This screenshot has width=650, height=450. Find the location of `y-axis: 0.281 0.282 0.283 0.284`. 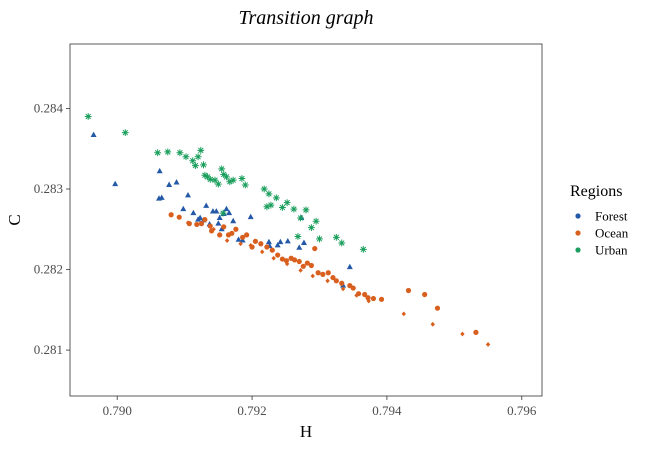

y-axis: 0.281 0.282 0.283 0.284 is located at coordinates (52, 228).